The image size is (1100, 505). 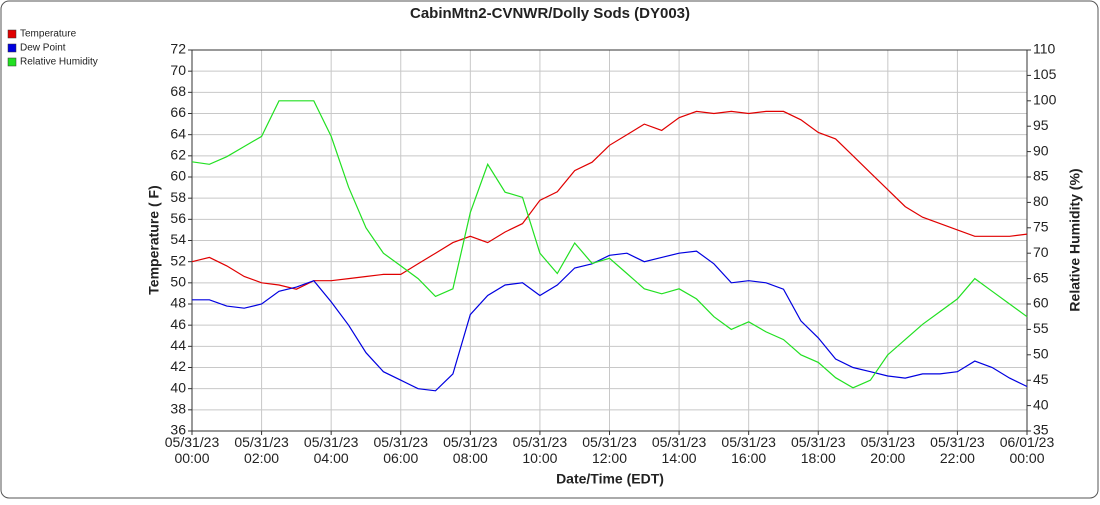 What do you see at coordinates (1045, 100) in the screenshot?
I see `y2-tick-label: 100` at bounding box center [1045, 100].